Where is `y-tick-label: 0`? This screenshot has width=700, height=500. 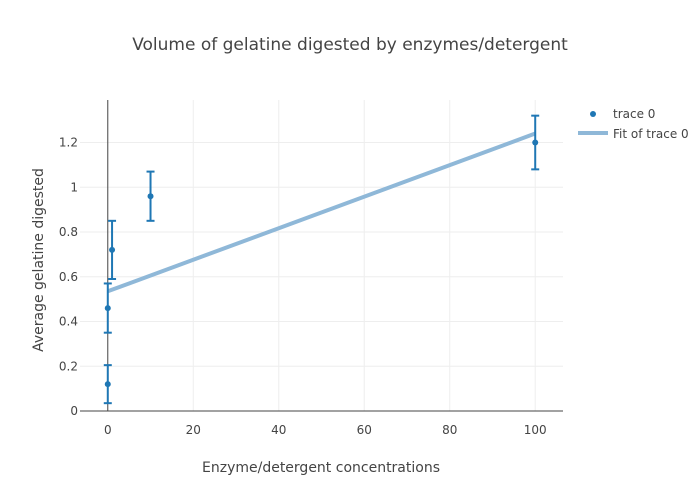
y-tick-label: 0 is located at coordinates (74, 411).